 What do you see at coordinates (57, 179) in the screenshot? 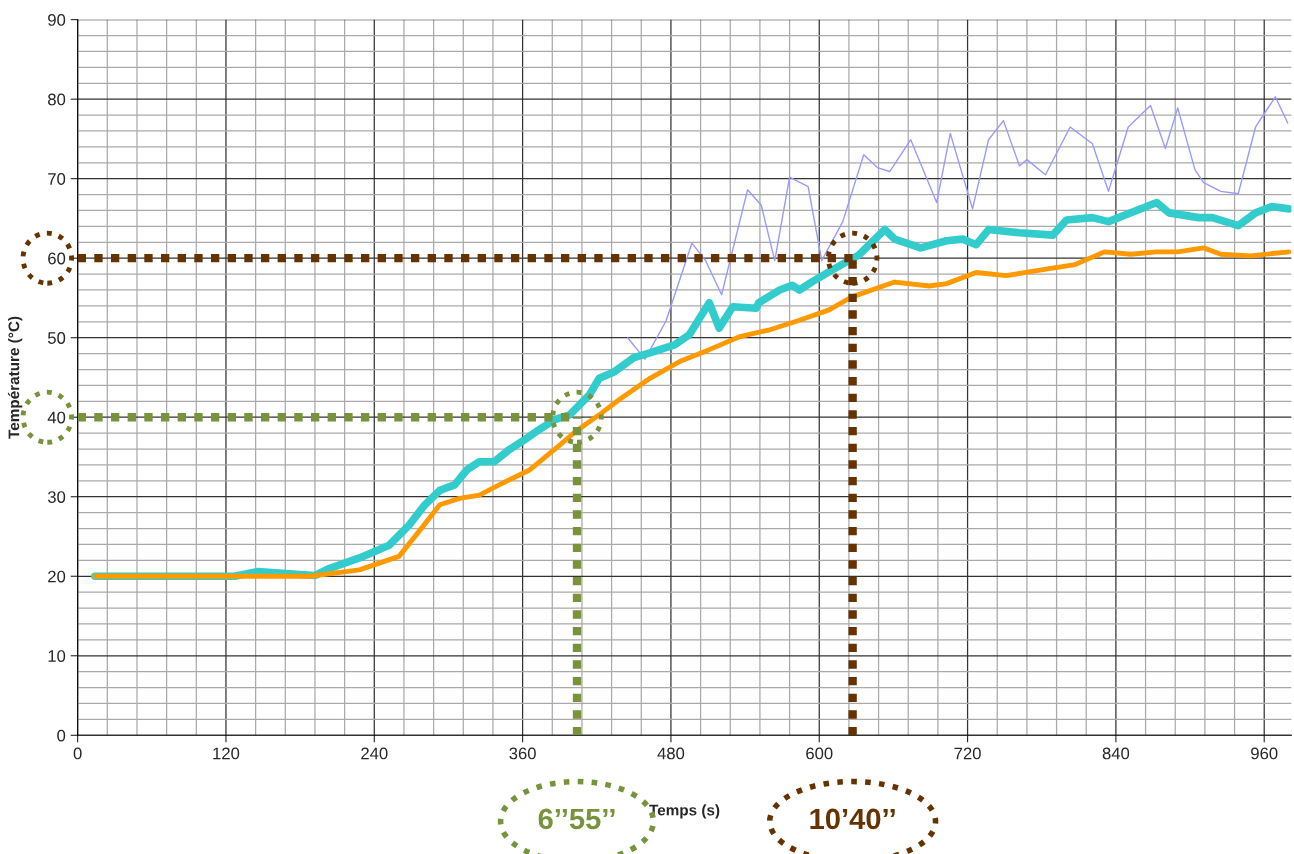
I see `y-tick-label: 70` at bounding box center [57, 179].